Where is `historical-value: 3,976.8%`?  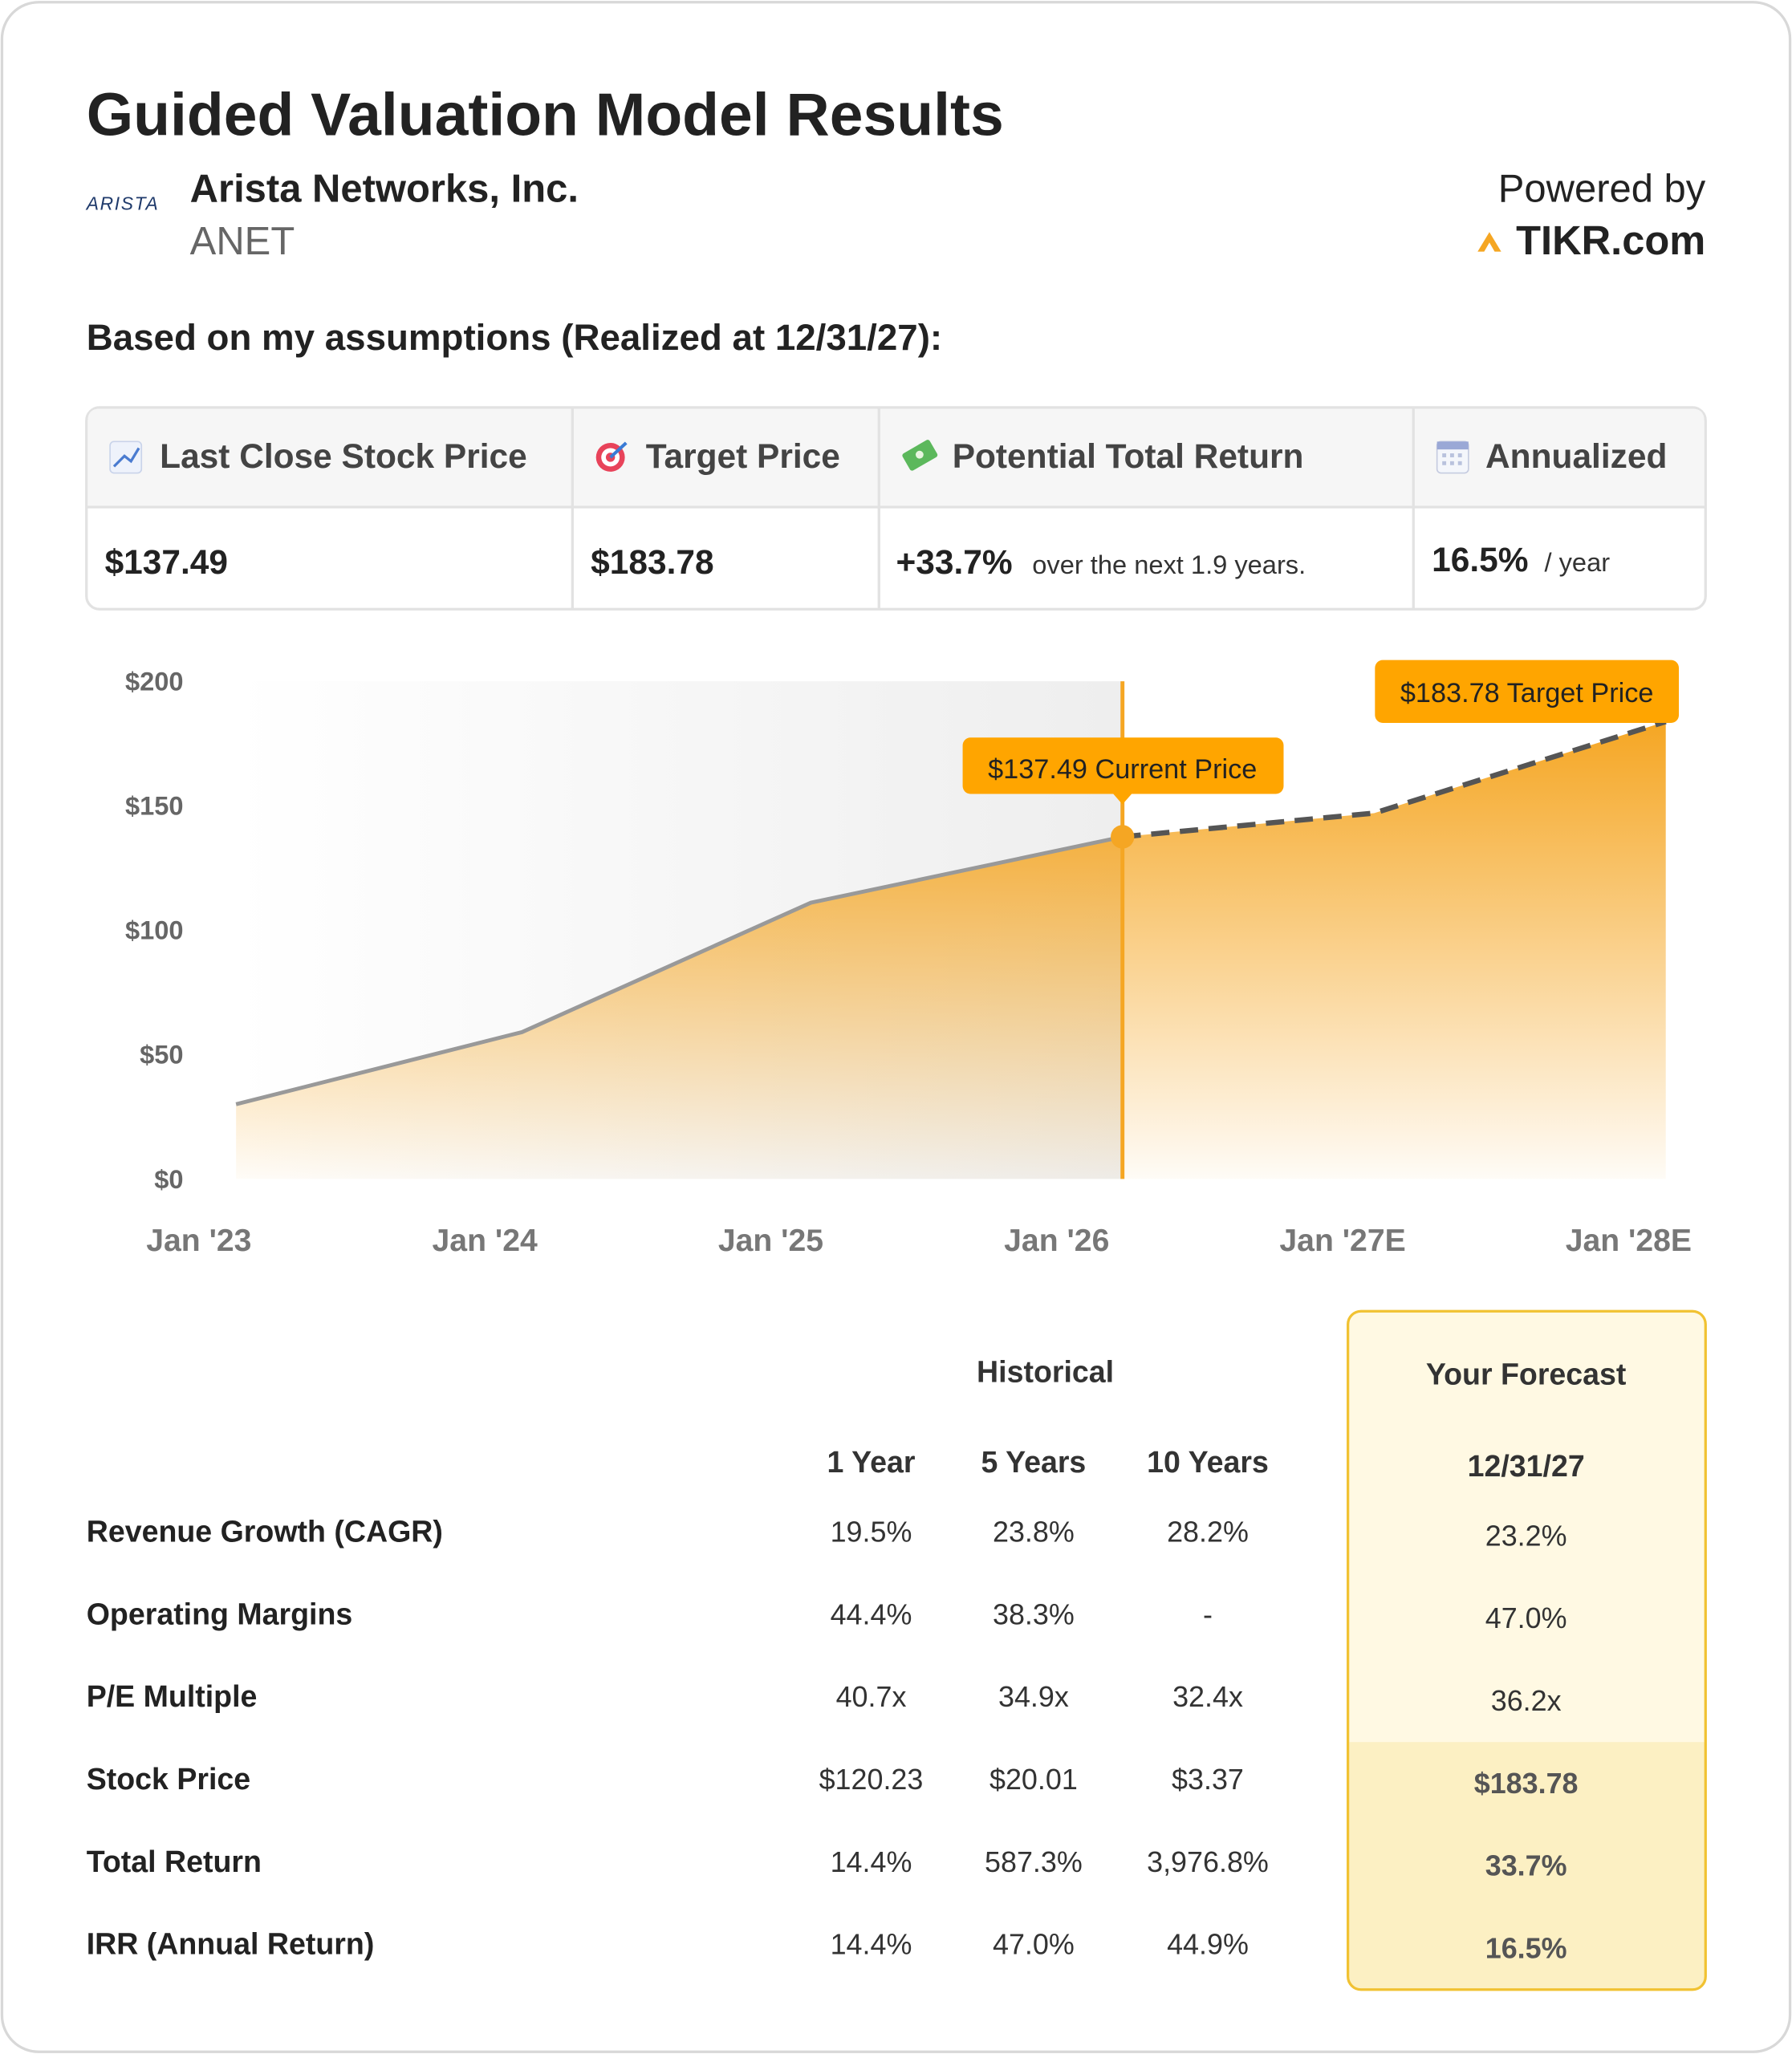
historical-value: 3,976.8% is located at coordinates (1208, 1862).